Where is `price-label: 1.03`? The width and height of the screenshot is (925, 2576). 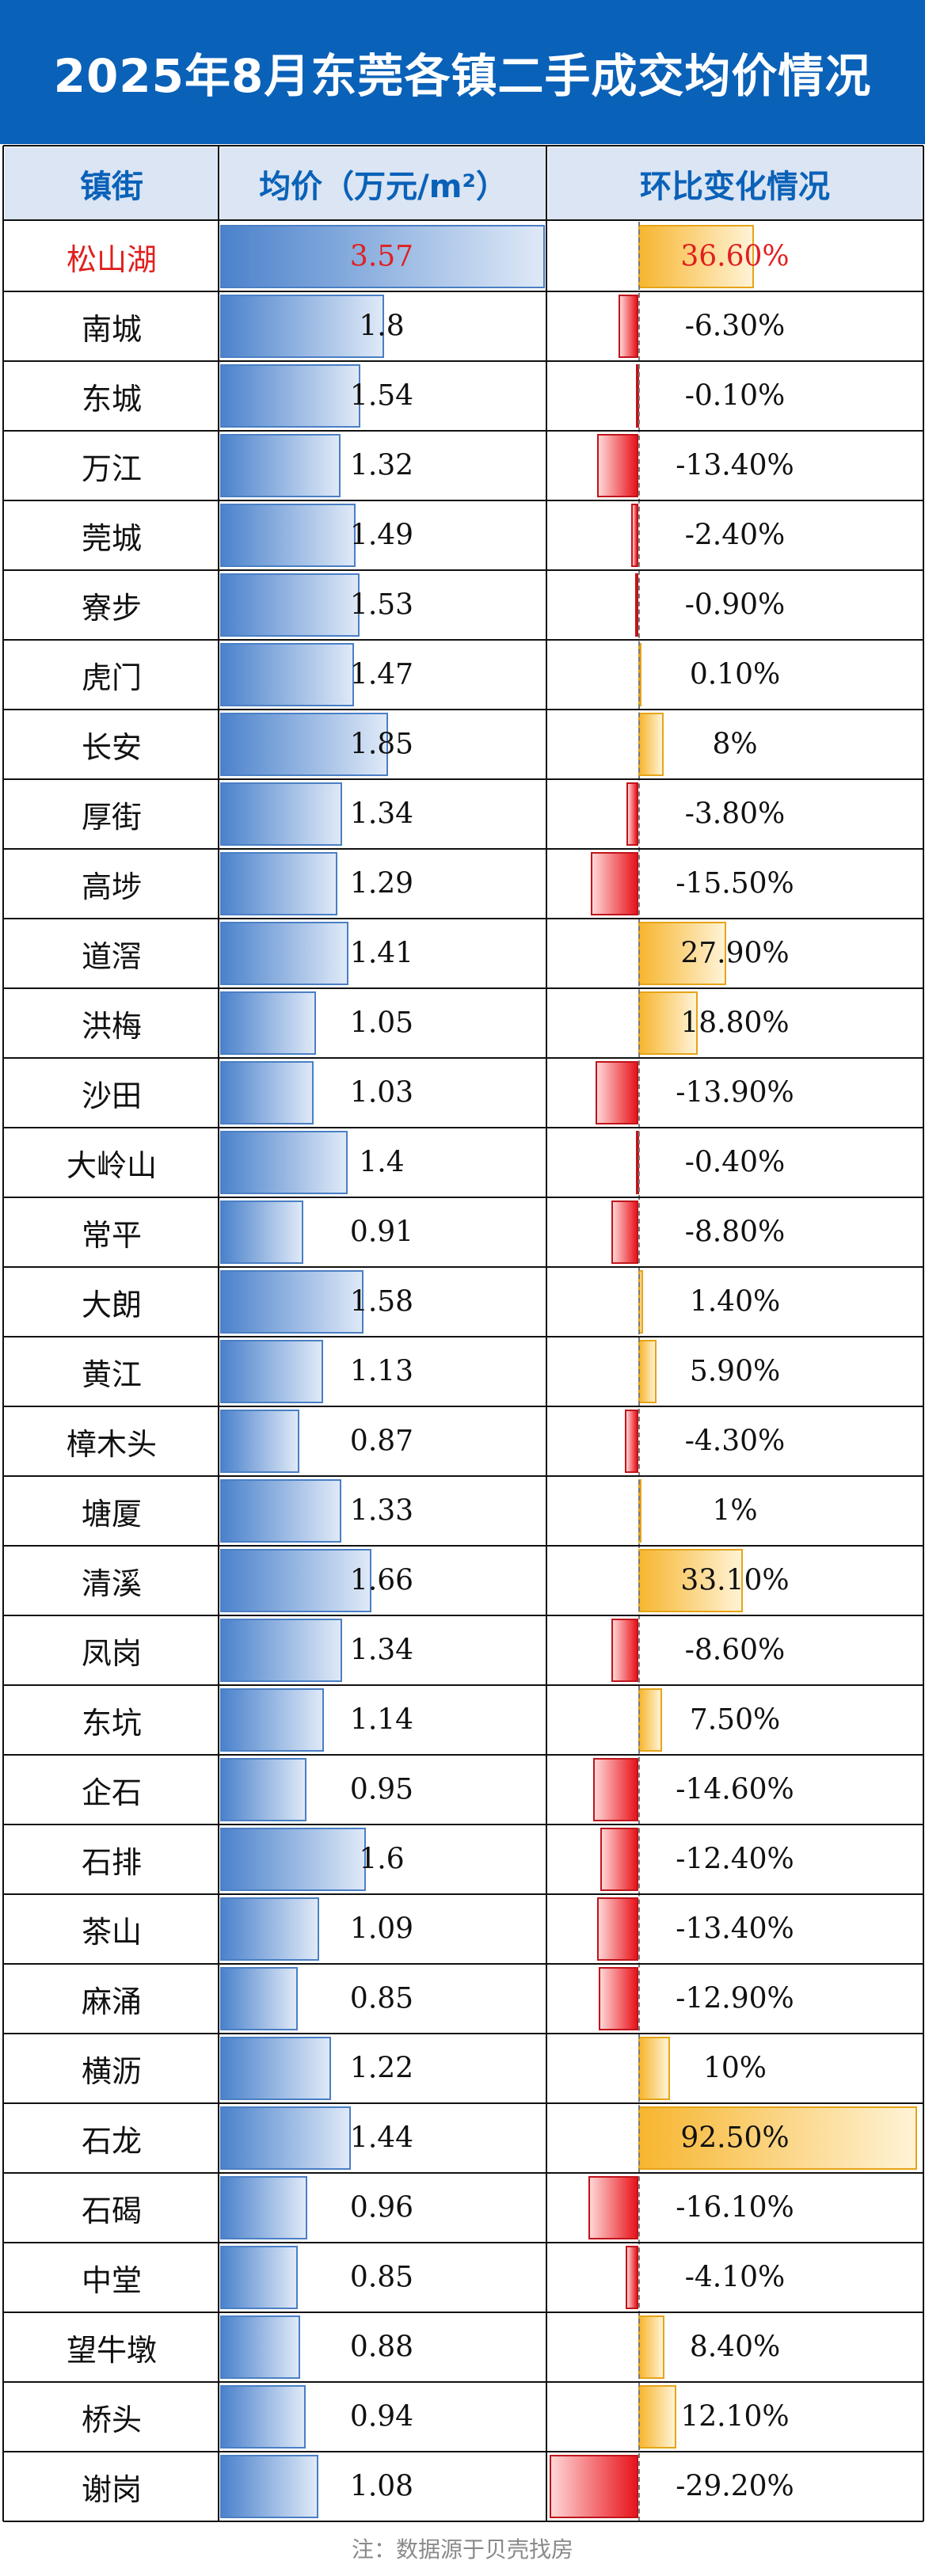 price-label: 1.03 is located at coordinates (381, 1092).